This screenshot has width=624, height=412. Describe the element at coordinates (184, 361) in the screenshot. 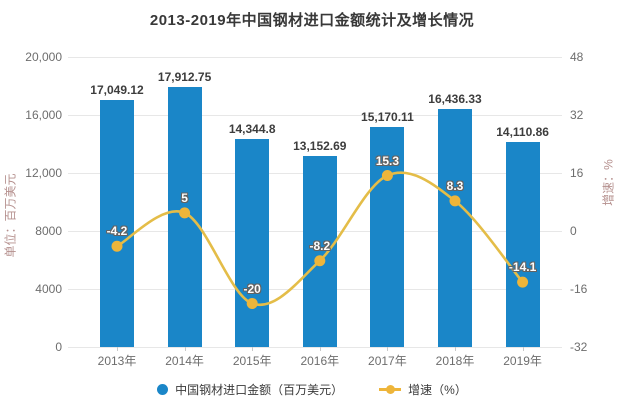

I see `x-axis-label-2014年: 2014年` at that location.